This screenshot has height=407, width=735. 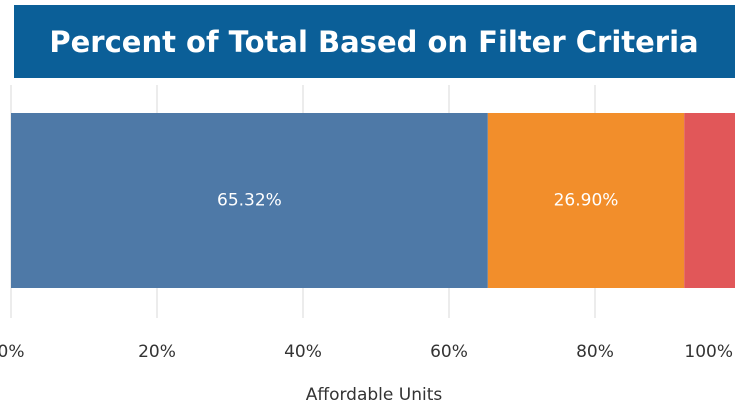 I want to click on x-tick-label: 40%, so click(x=303, y=352).